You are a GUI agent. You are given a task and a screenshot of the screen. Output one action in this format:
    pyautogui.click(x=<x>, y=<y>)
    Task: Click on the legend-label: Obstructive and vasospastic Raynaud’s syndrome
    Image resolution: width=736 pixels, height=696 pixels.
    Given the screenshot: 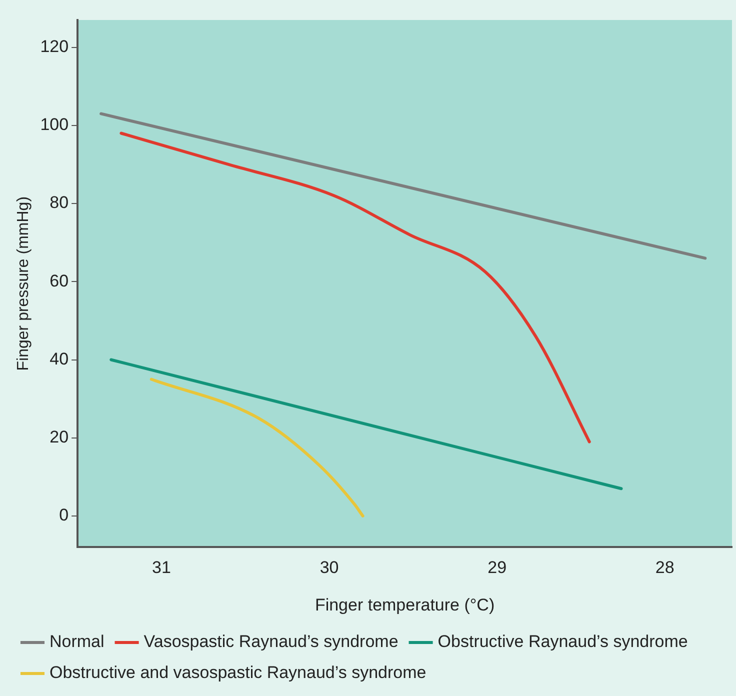 What is the action you would take?
    pyautogui.click(x=238, y=672)
    